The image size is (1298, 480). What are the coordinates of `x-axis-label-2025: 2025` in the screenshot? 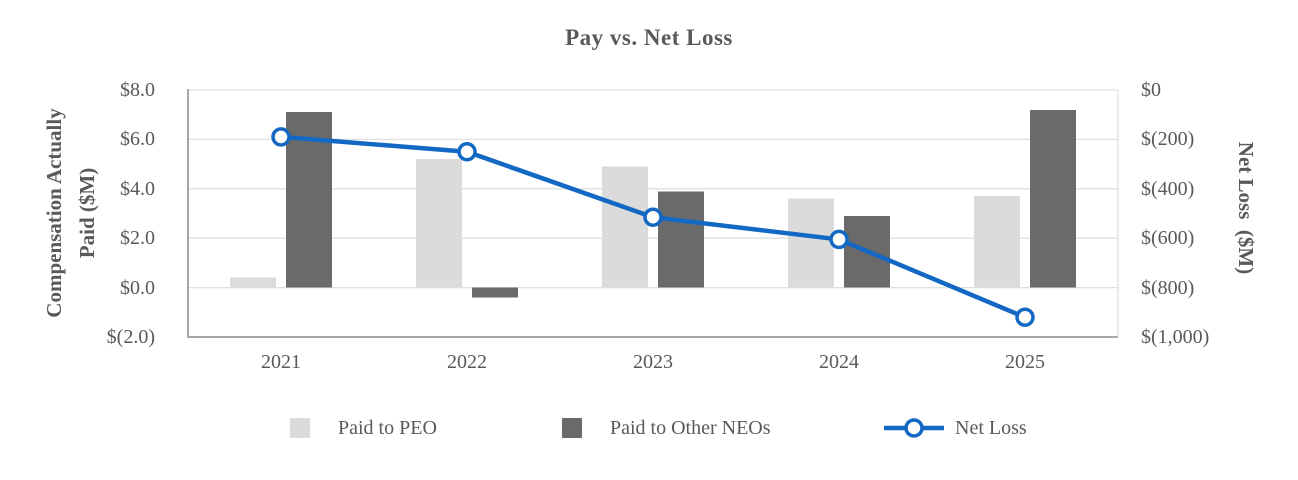 It's located at (1025, 362).